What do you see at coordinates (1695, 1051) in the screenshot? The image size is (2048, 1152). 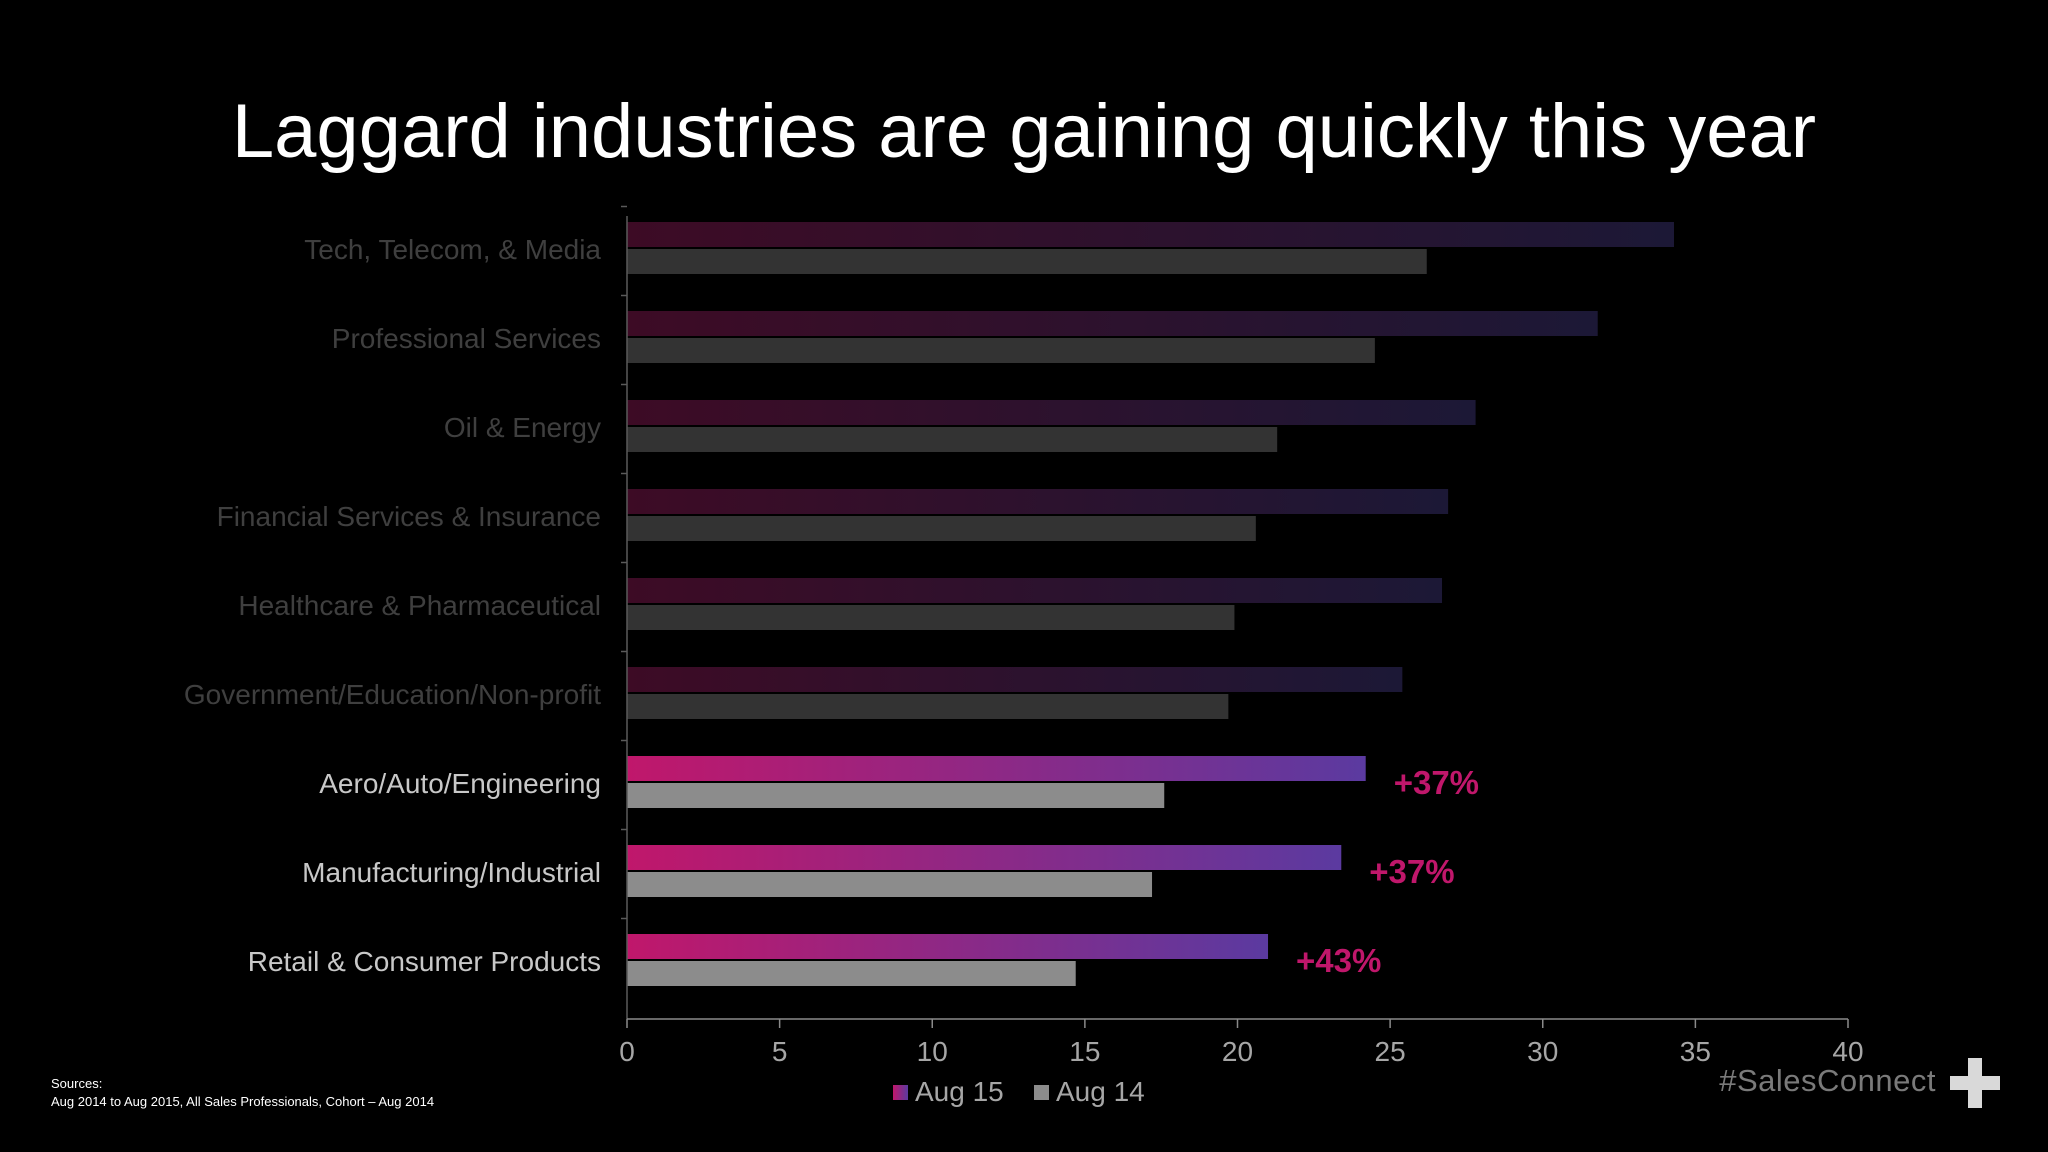 I see `x-tick-label: 35` at bounding box center [1695, 1051].